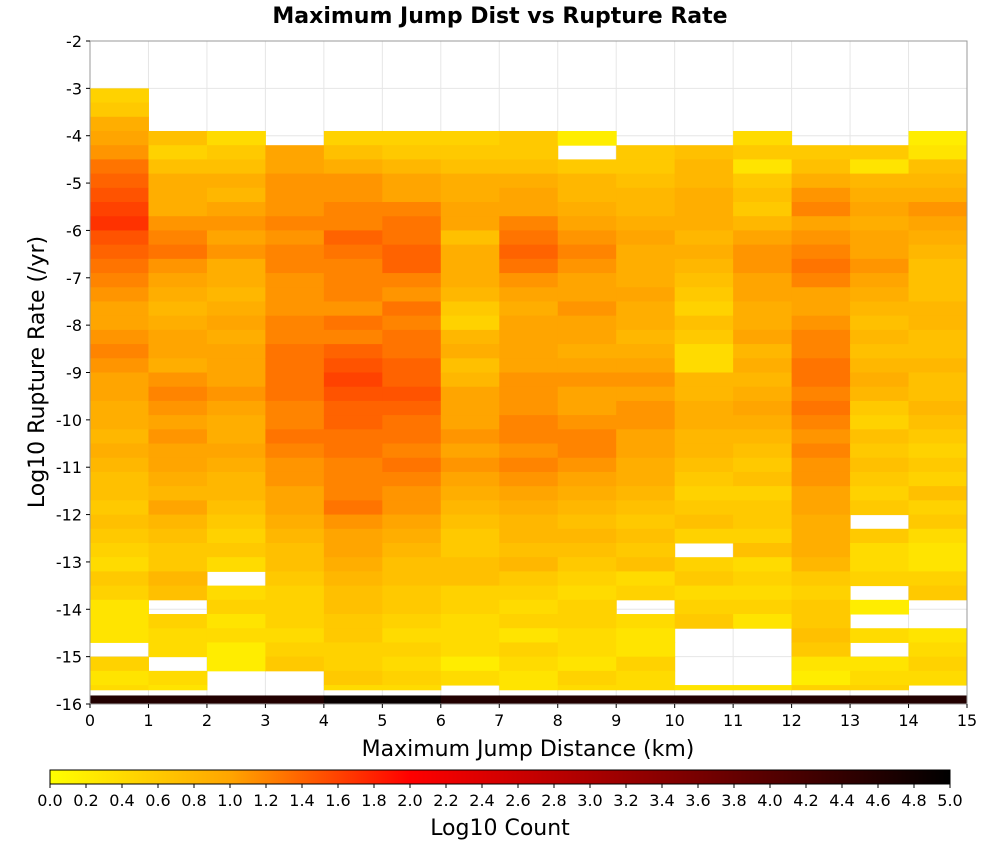  What do you see at coordinates (481, 800) in the screenshot?
I see `colorbar-tick-label: 2.4` at bounding box center [481, 800].